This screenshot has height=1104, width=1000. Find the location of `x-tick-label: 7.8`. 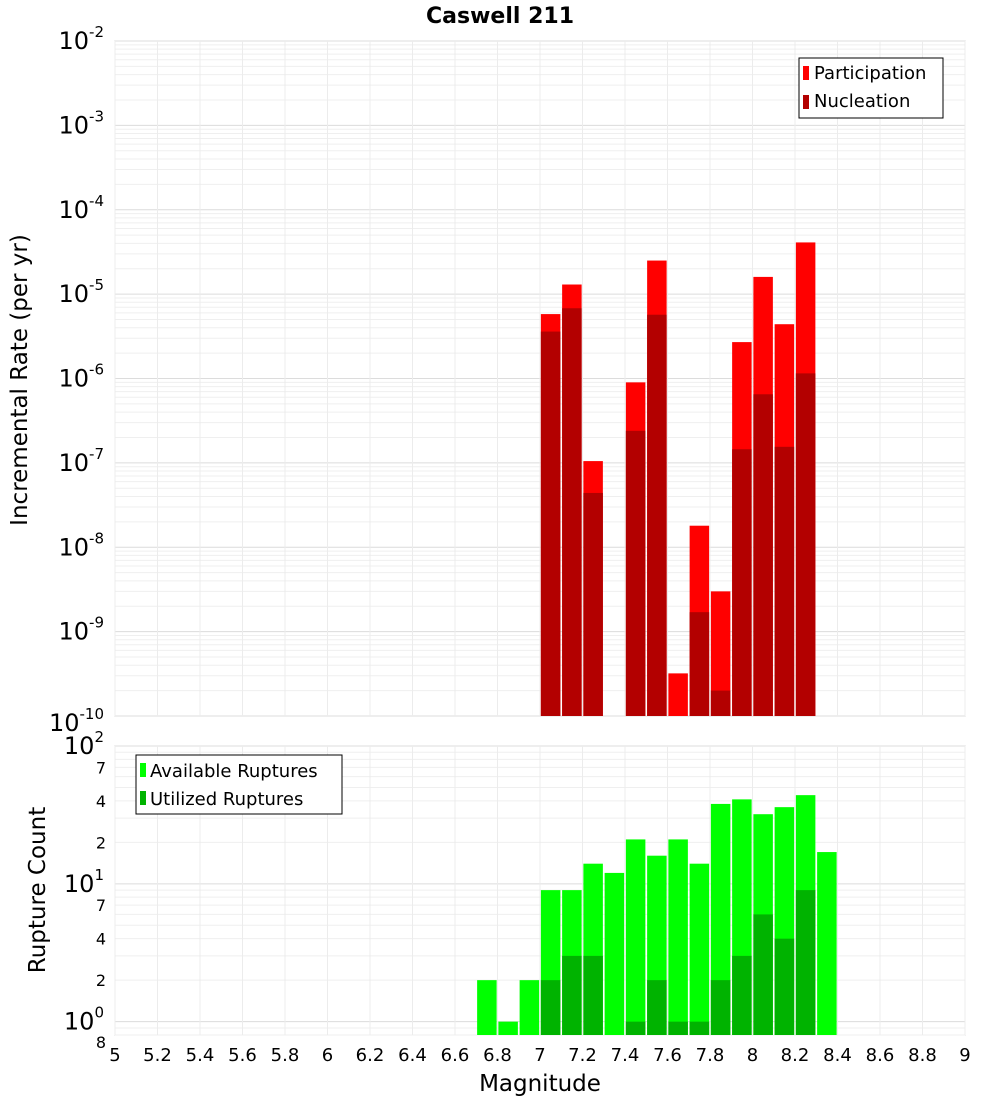

x-tick-label: 7.8 is located at coordinates (710, 1055).